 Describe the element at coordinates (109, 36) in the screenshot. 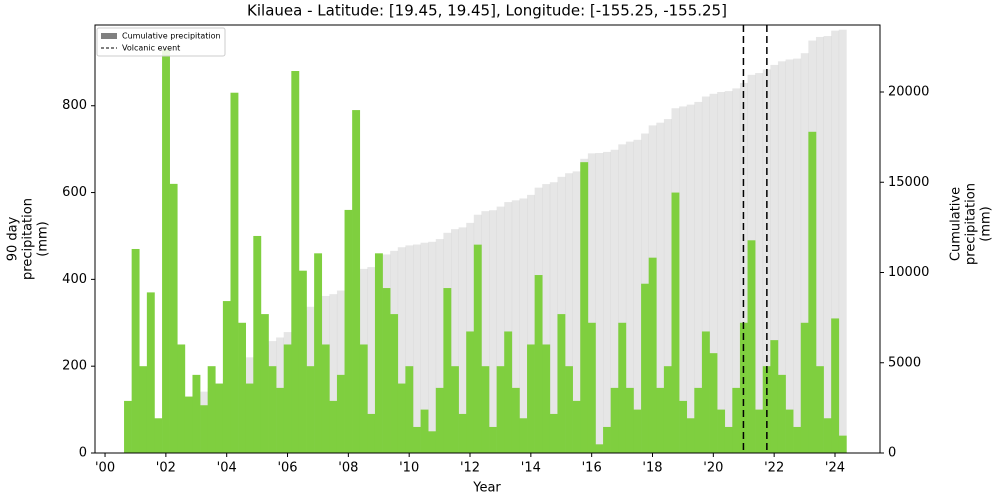

I see `legend-swatch` at that location.